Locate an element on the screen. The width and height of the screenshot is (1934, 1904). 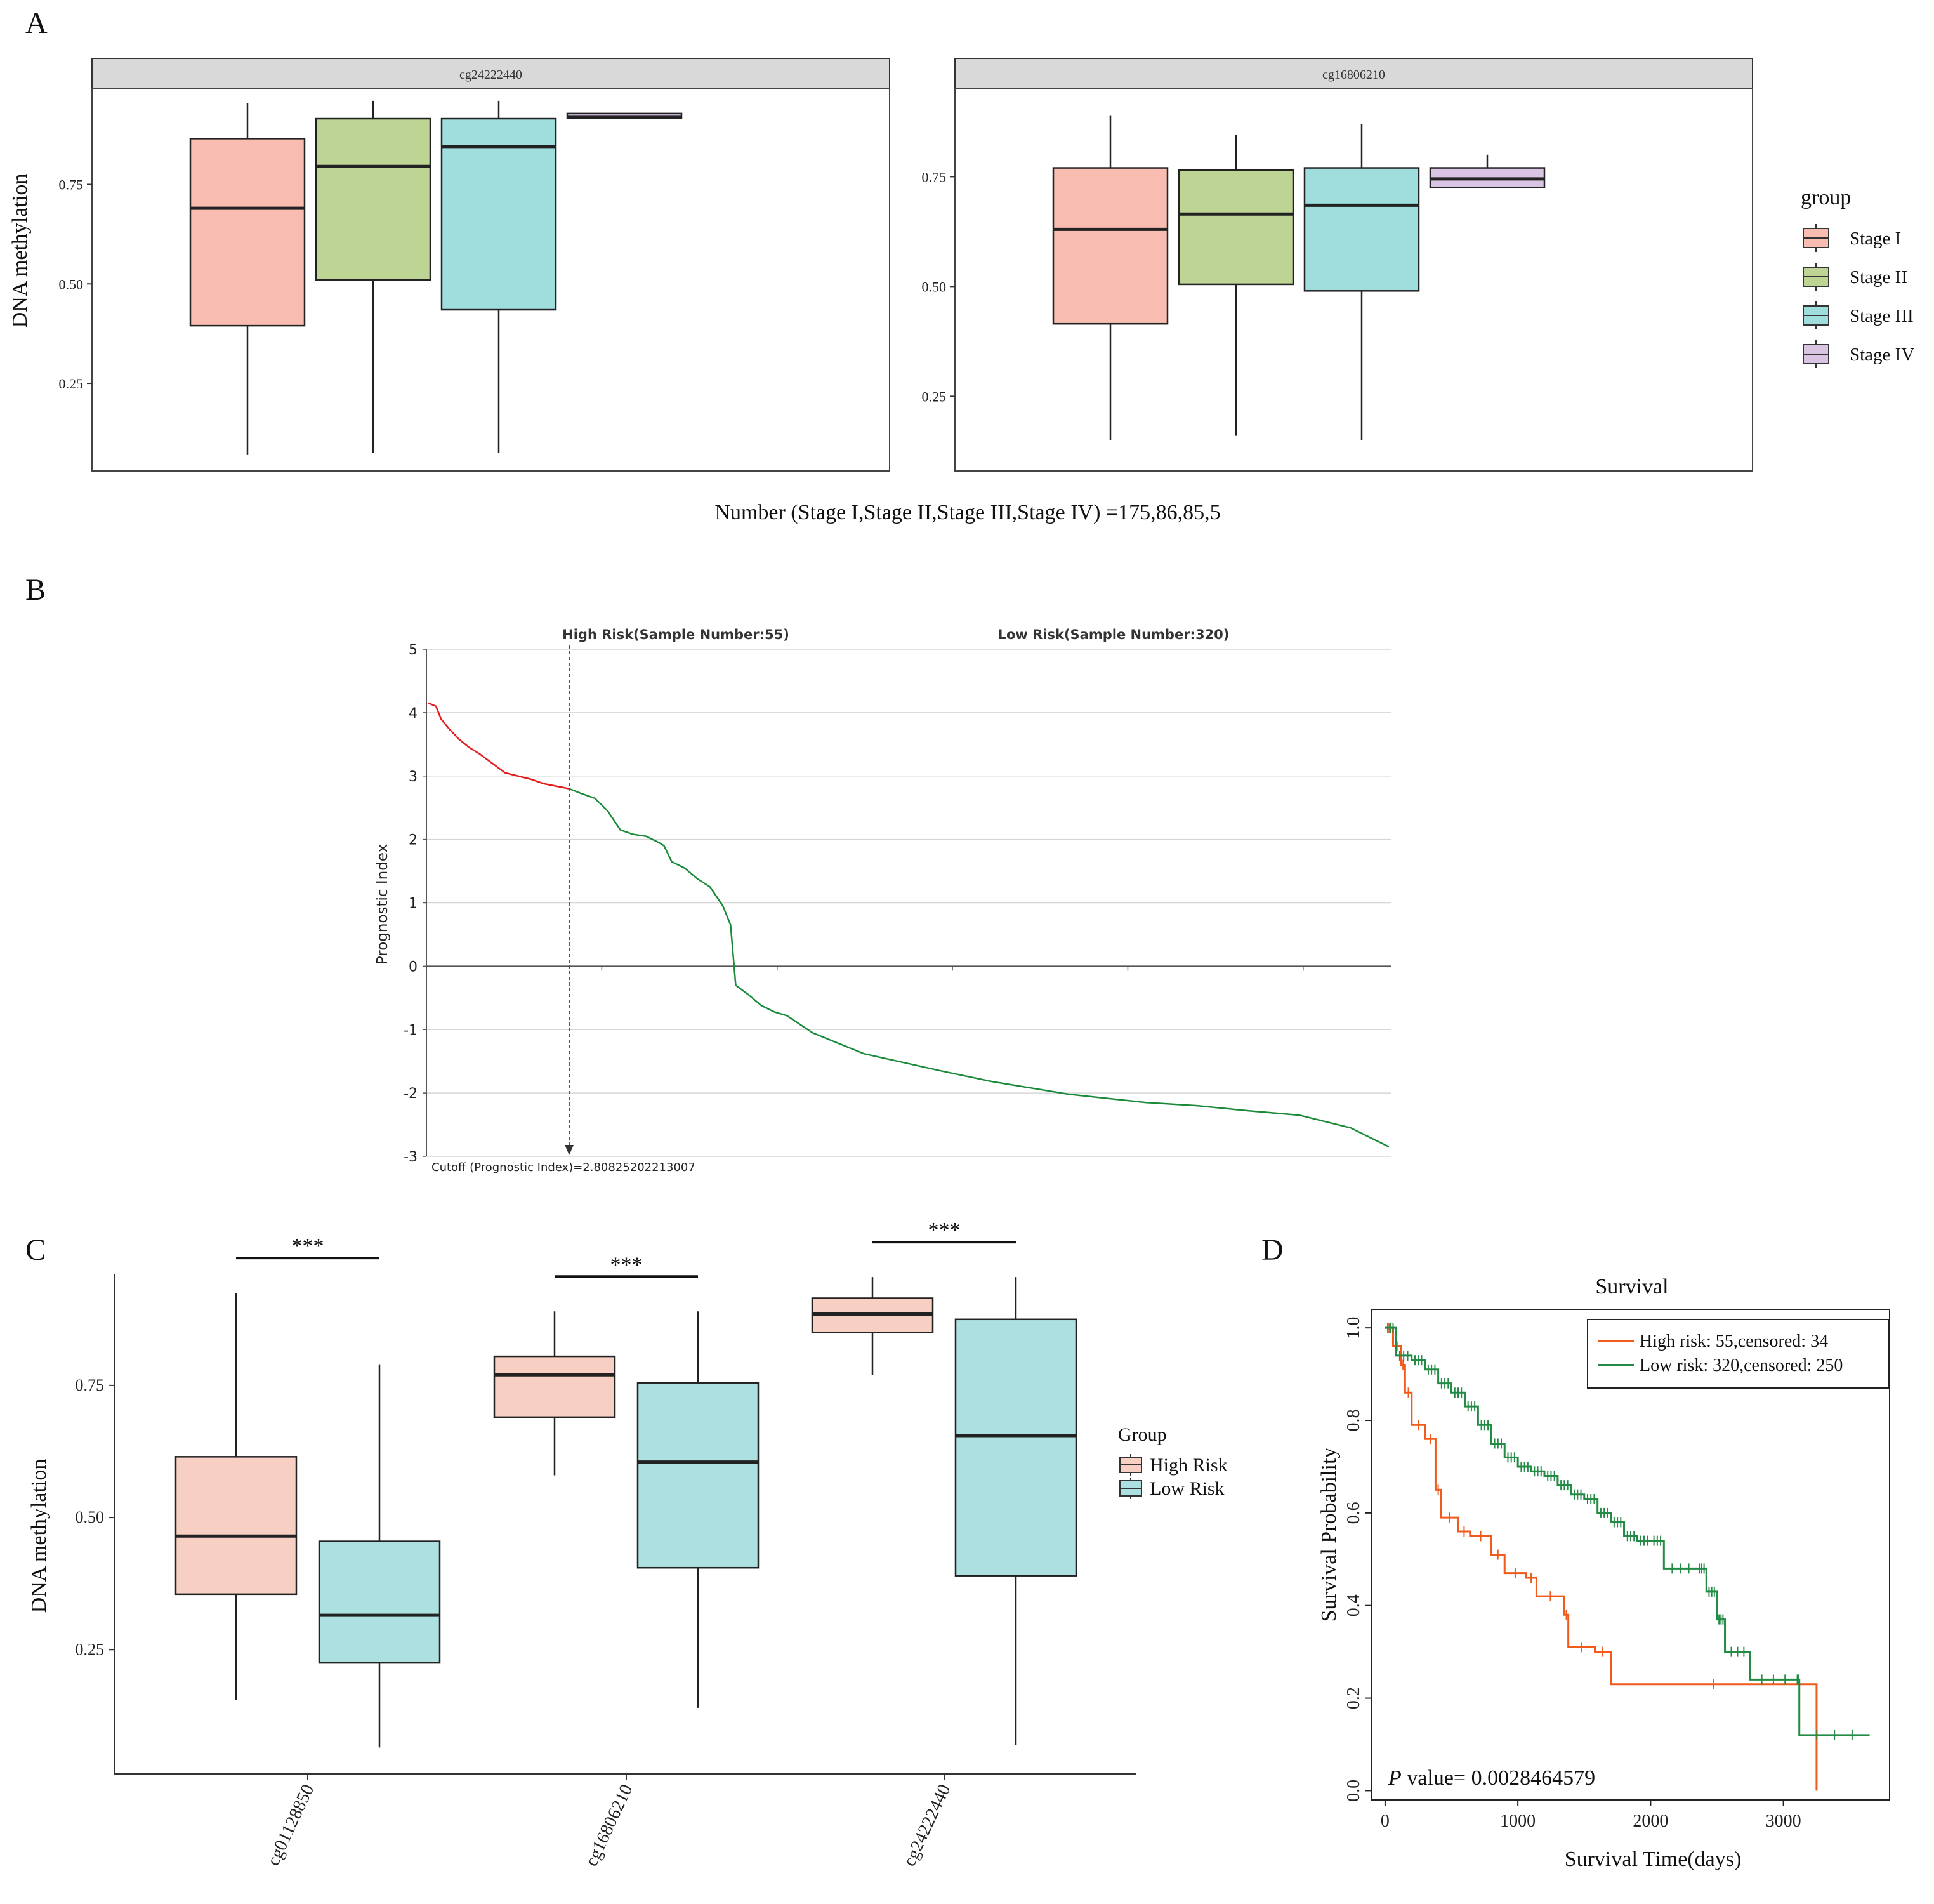
y-tick-label: 5 is located at coordinates (413, 650).